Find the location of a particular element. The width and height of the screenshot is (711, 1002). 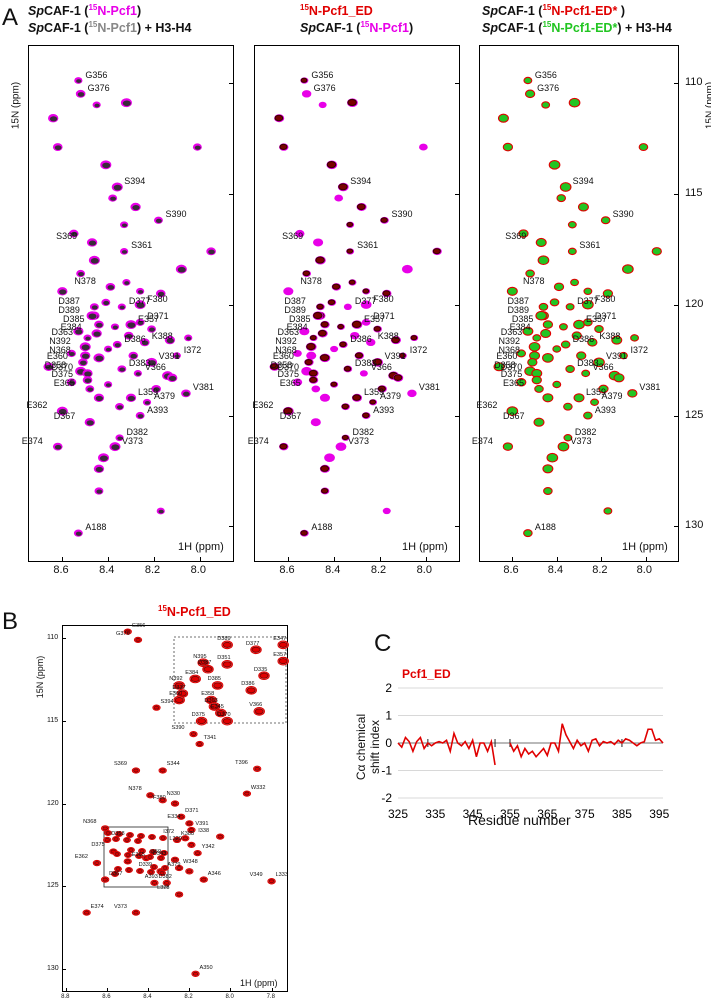

series-line-pcf1-ed is located at coordinates (446, 748).